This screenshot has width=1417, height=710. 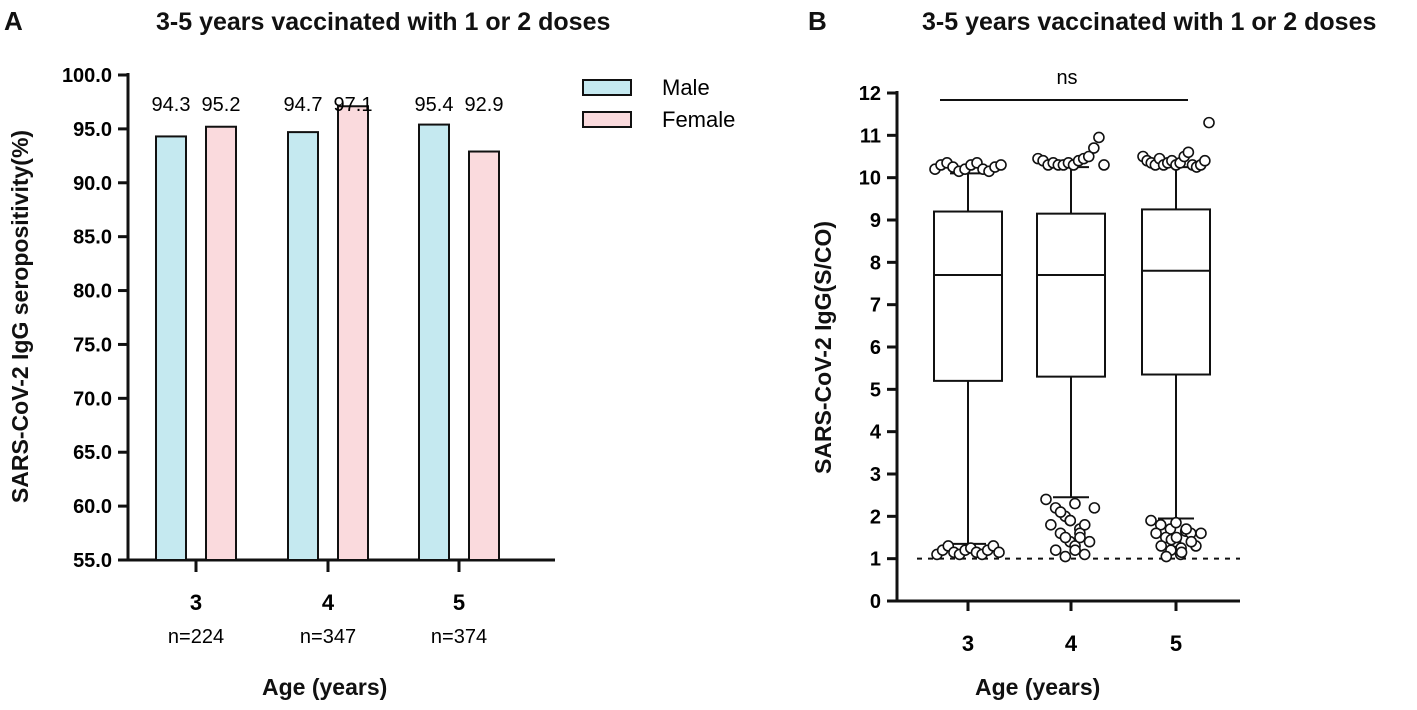 What do you see at coordinates (459, 637) in the screenshot?
I see `sample-size-label: n=374` at bounding box center [459, 637].